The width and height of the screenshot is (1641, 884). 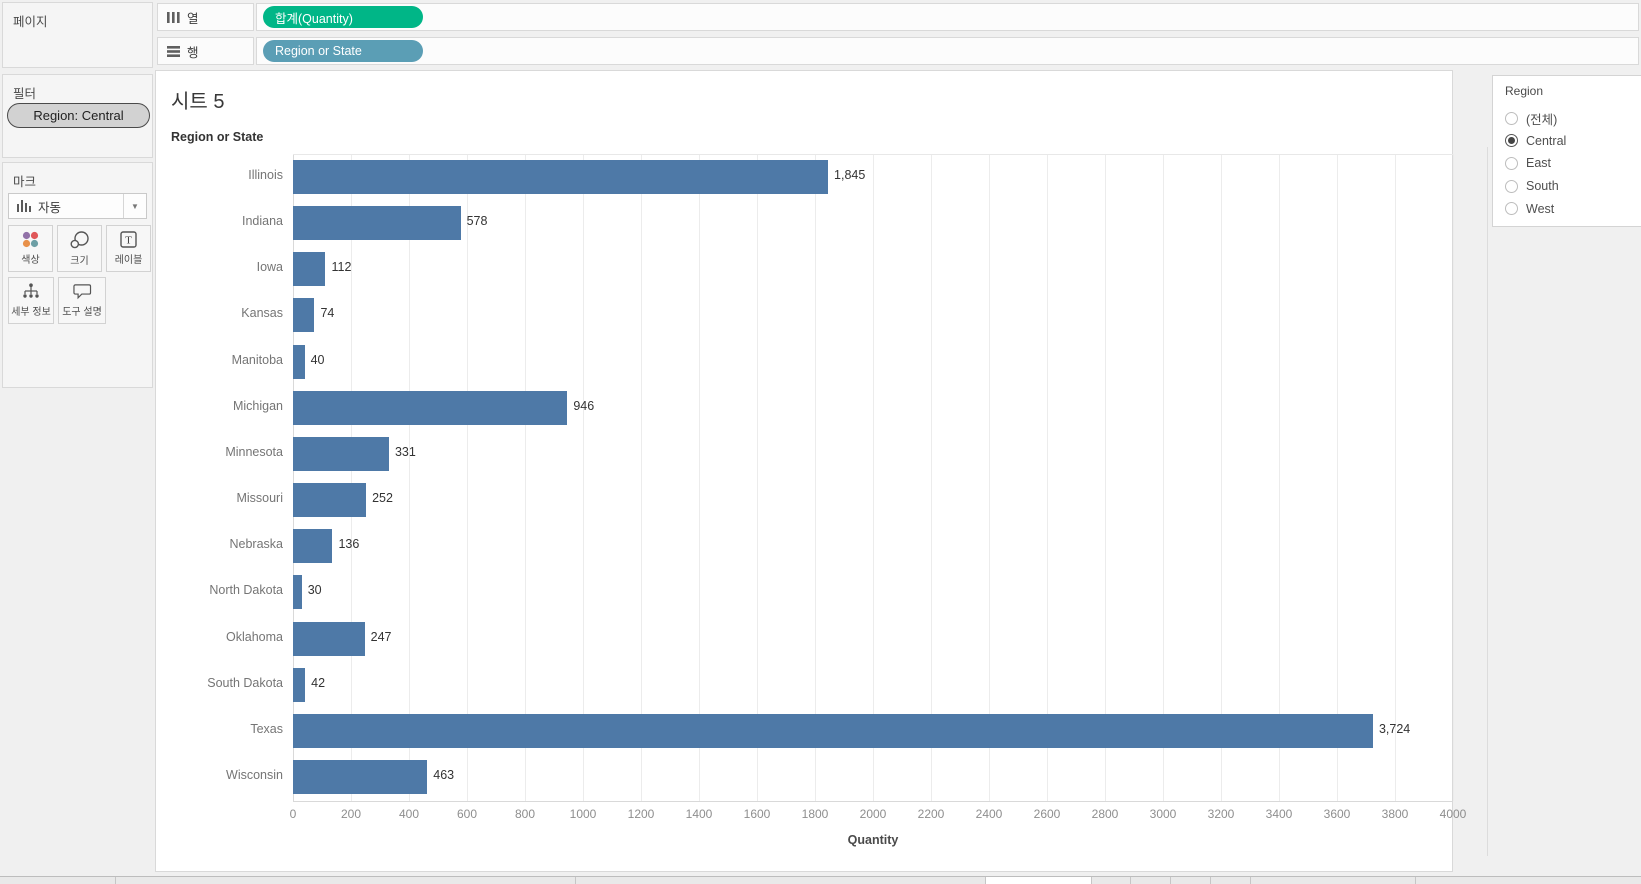 What do you see at coordinates (873, 840) in the screenshot?
I see `x-axis-title: Quantity` at bounding box center [873, 840].